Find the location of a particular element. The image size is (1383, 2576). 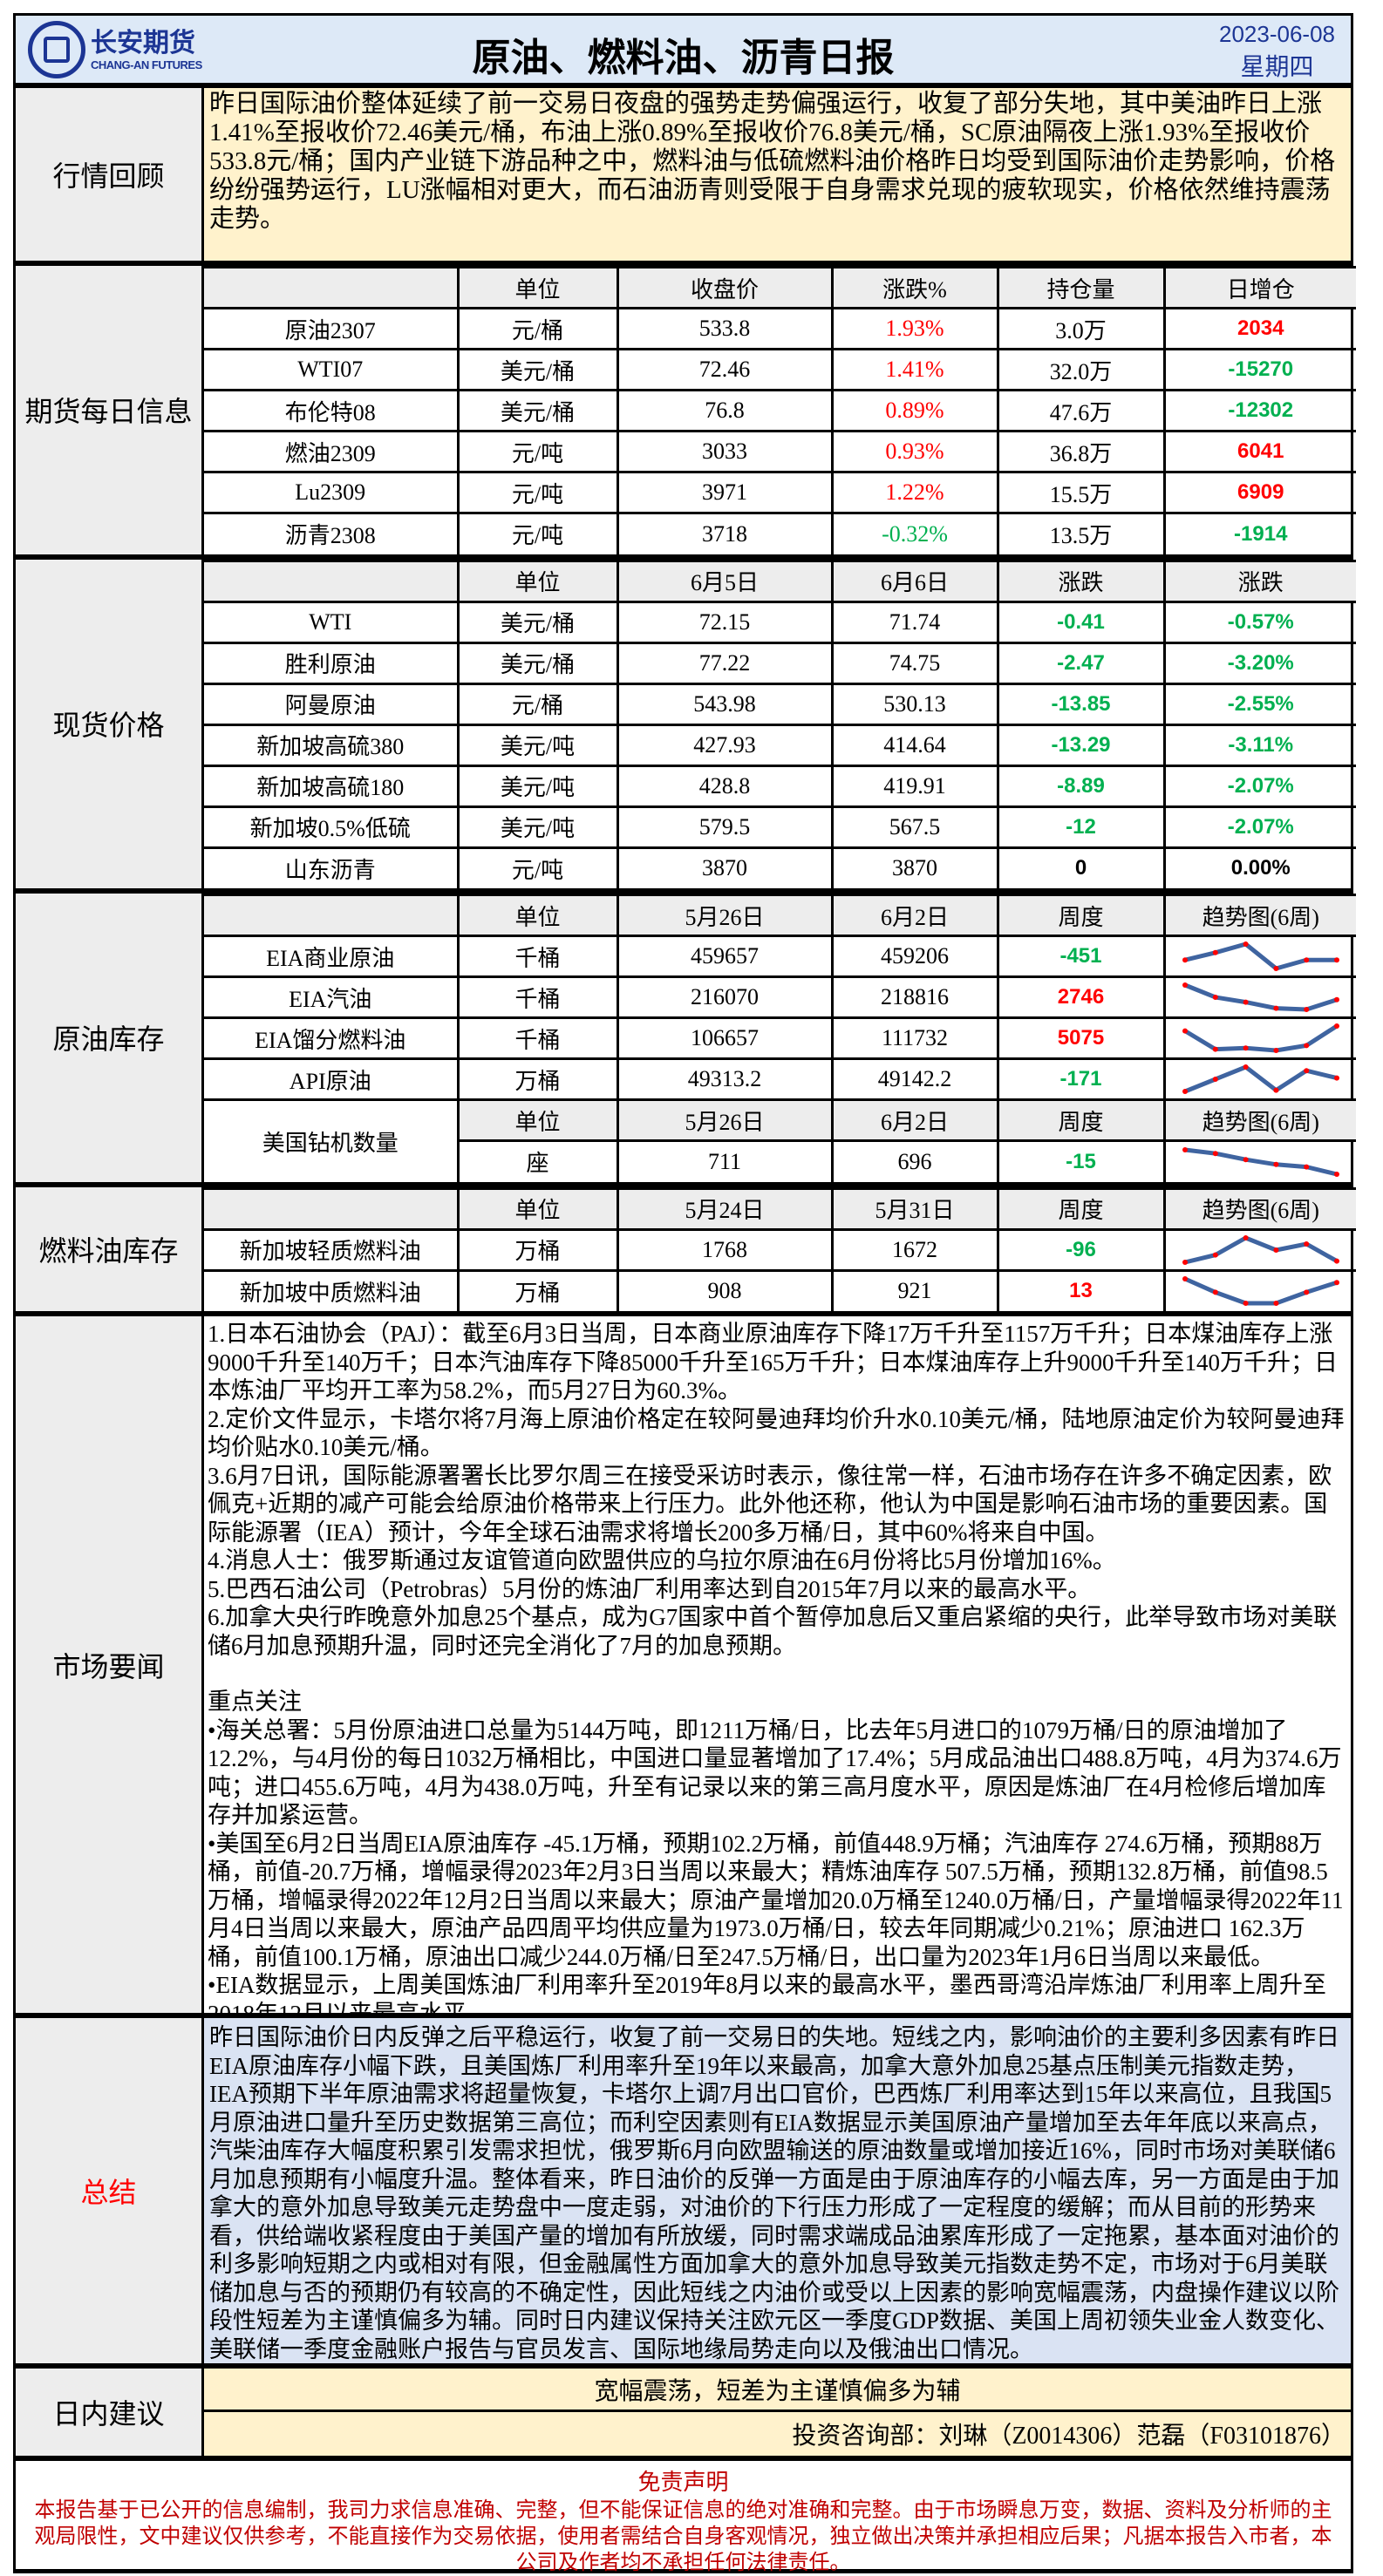

change-pct: -0.32% is located at coordinates (914, 533).